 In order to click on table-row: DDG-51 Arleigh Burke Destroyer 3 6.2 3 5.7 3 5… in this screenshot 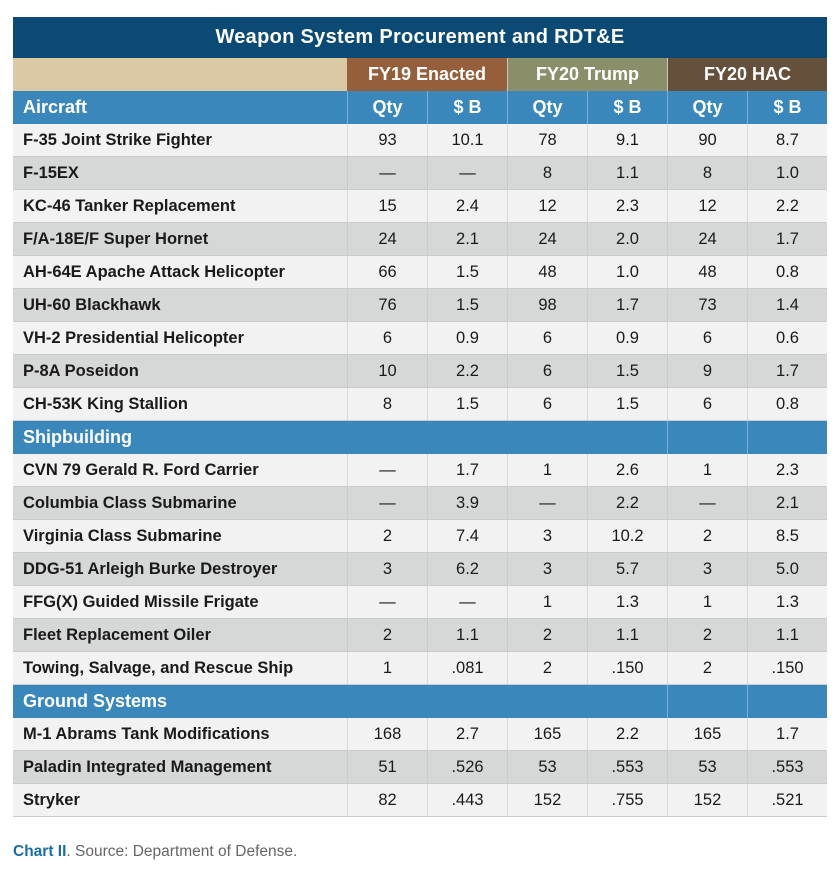, I will do `click(420, 569)`.